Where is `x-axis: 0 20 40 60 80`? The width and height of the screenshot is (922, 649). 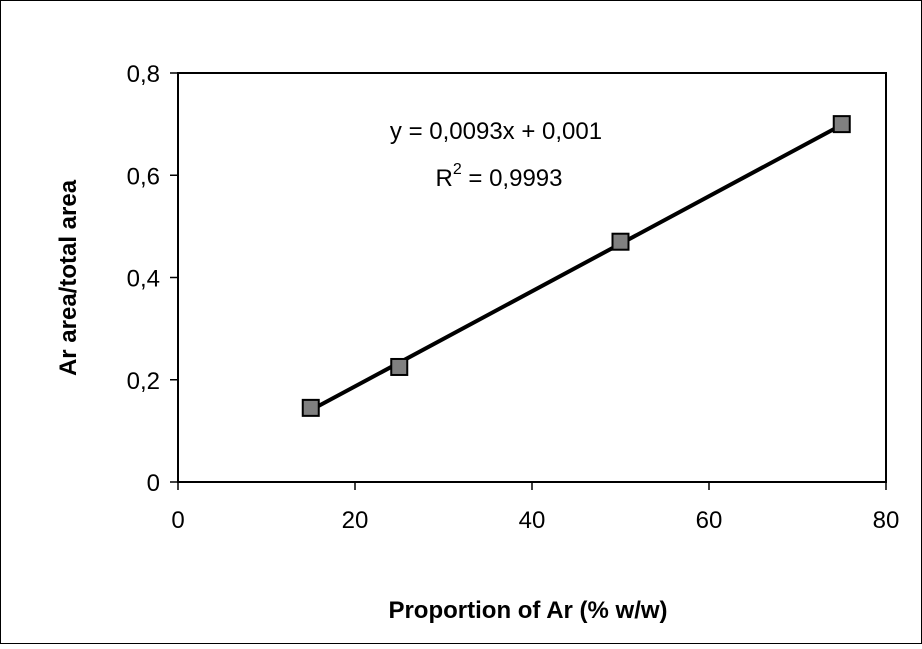 x-axis: 0 20 40 60 80 is located at coordinates (535, 508).